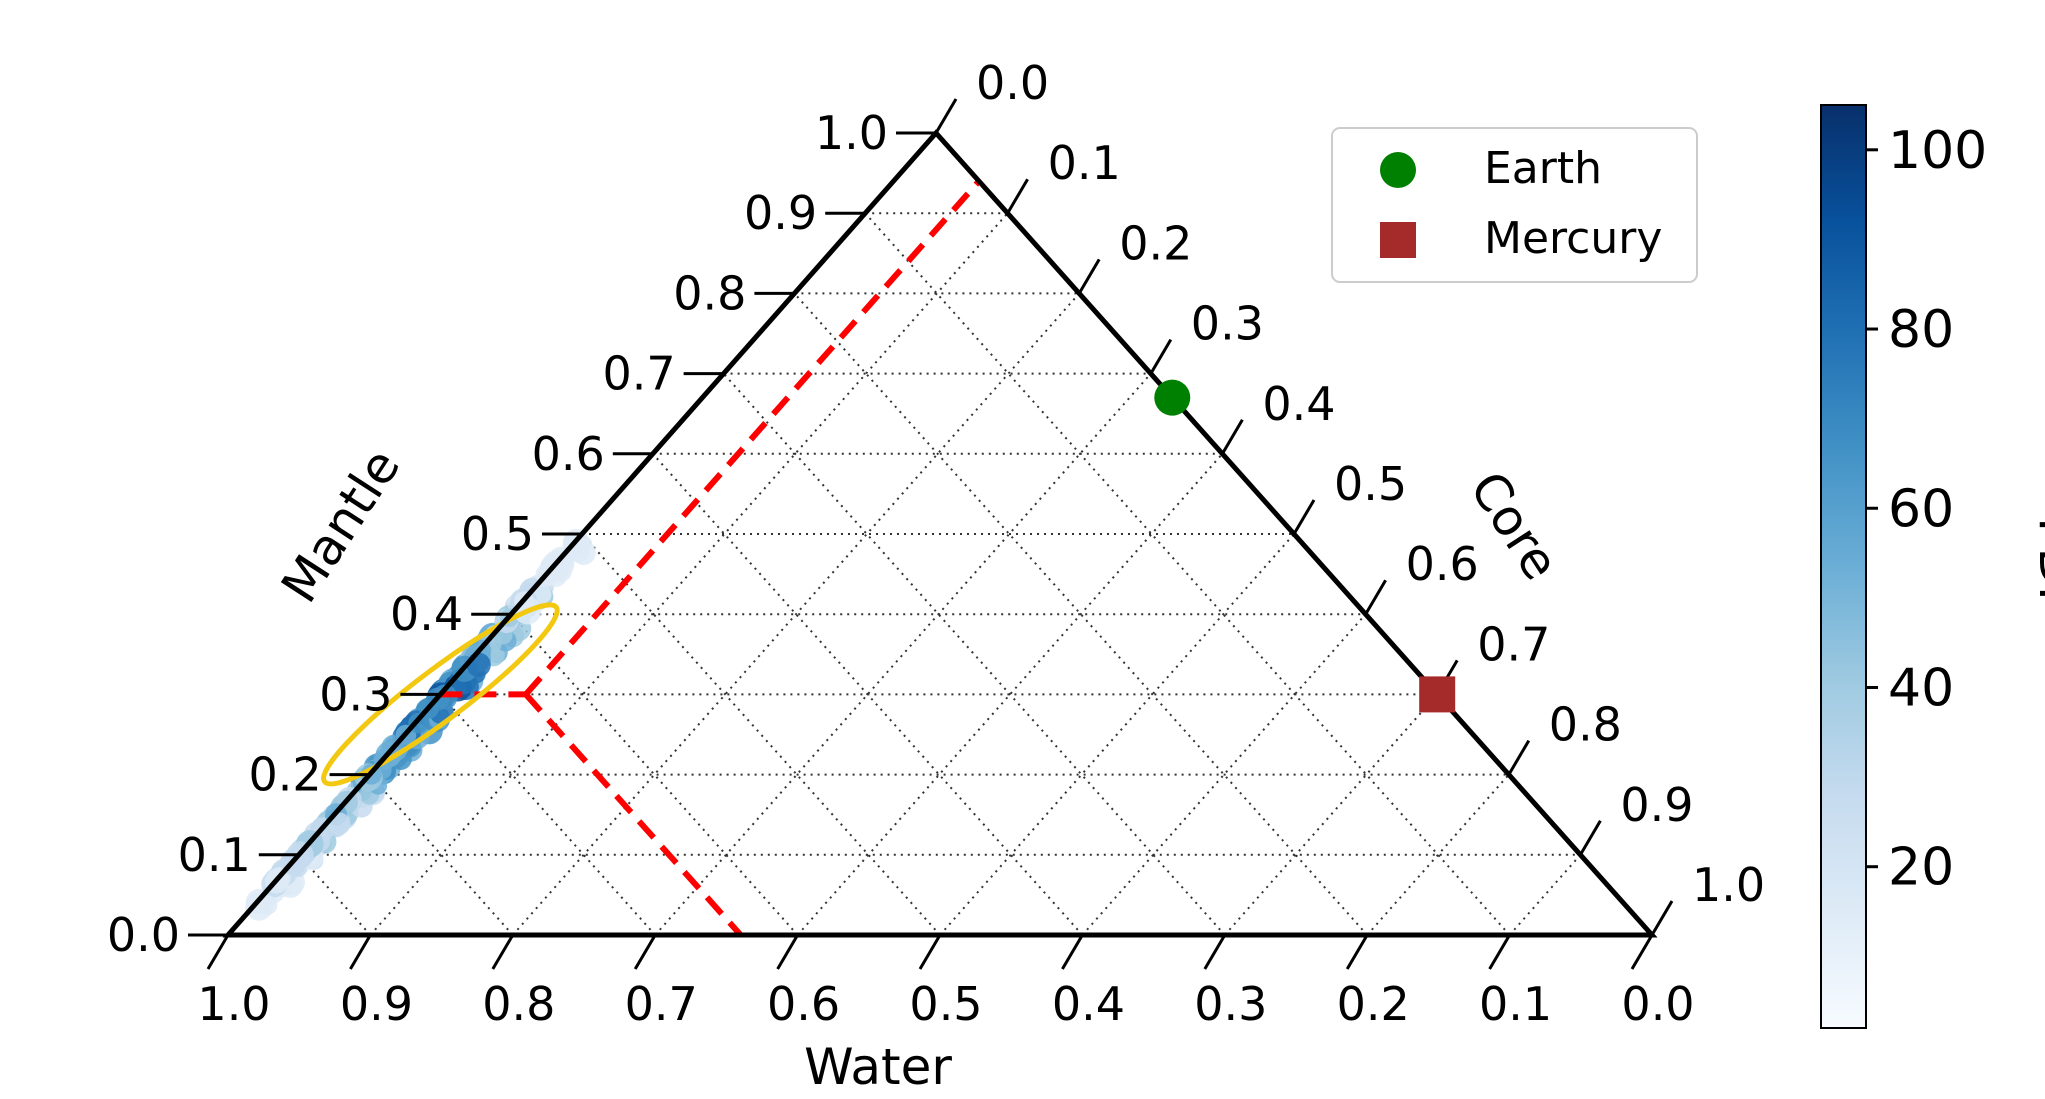  Describe the element at coordinates (1305, 546) in the screenshot. I see `reference-markers` at that location.